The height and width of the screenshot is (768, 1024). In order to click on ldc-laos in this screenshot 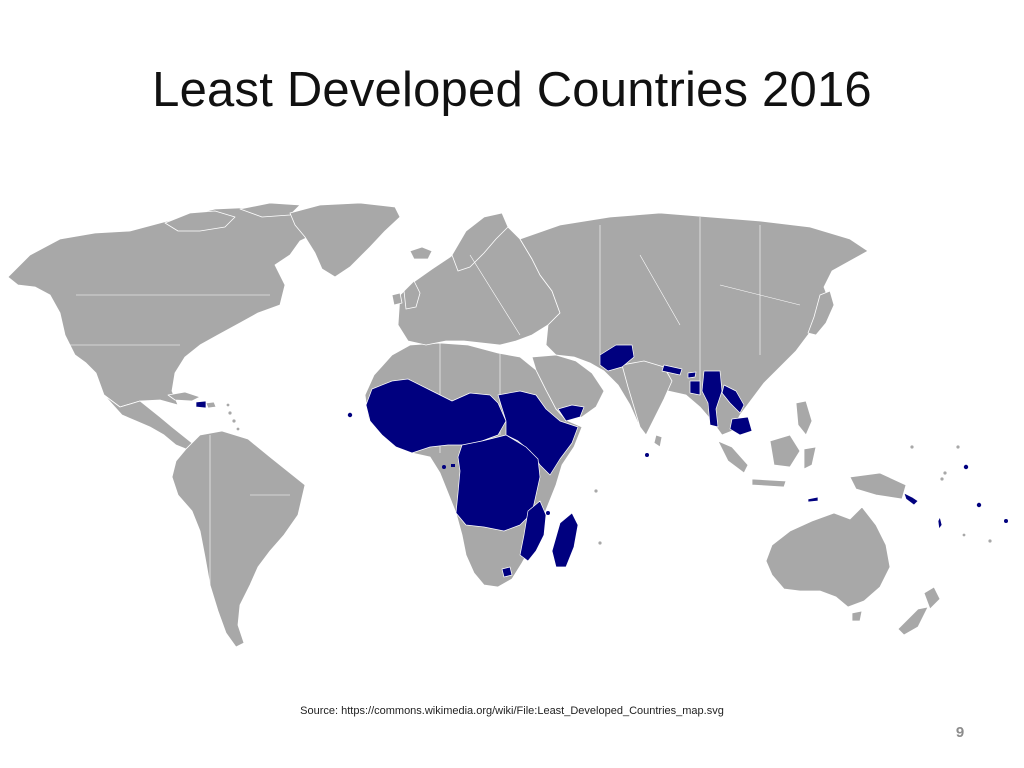, I will do `click(733, 399)`.